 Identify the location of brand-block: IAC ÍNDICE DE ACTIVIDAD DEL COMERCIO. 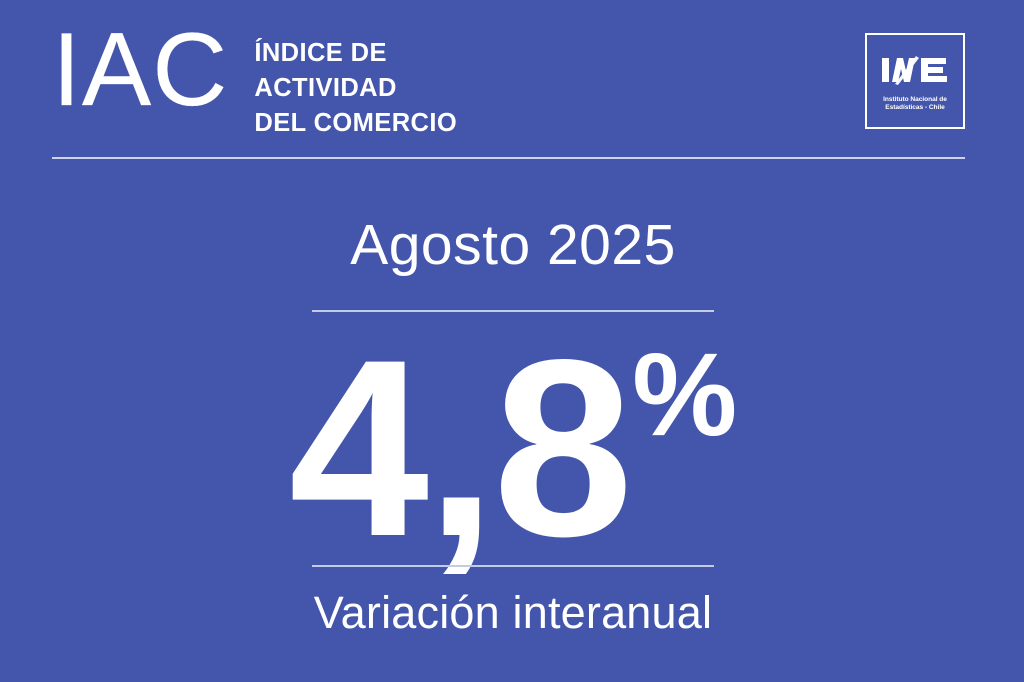
(254, 76).